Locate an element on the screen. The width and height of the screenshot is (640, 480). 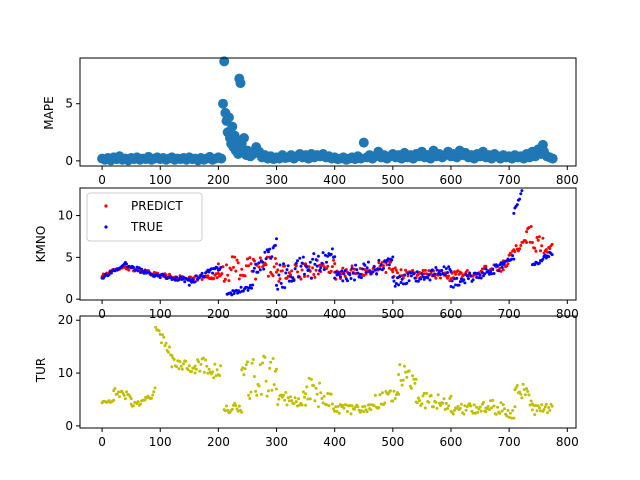
legend-box is located at coordinates (144, 217).